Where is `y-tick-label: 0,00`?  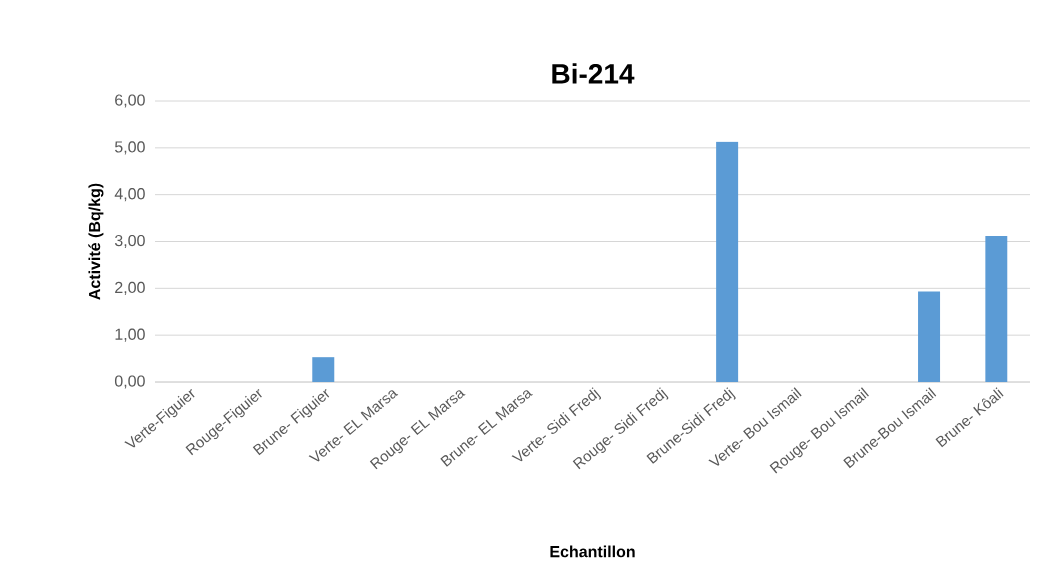
y-tick-label: 0,00 is located at coordinates (129, 382).